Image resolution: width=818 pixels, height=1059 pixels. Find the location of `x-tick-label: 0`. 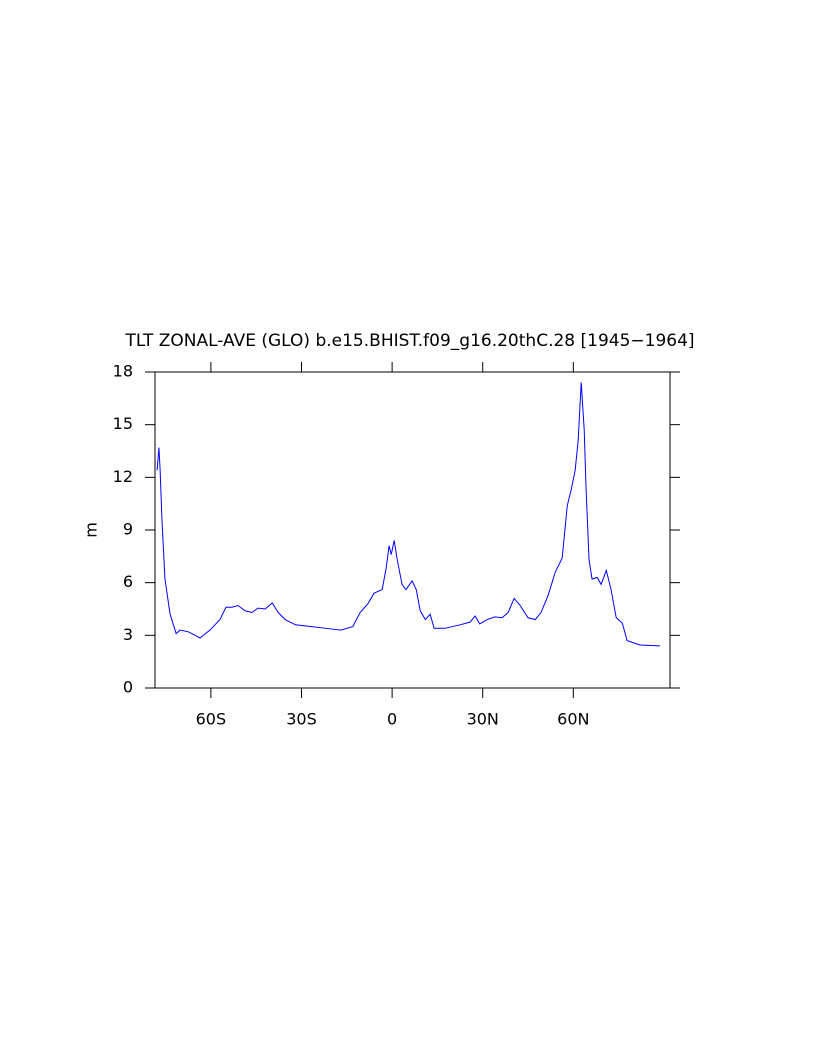

x-tick-label: 0 is located at coordinates (392, 719).